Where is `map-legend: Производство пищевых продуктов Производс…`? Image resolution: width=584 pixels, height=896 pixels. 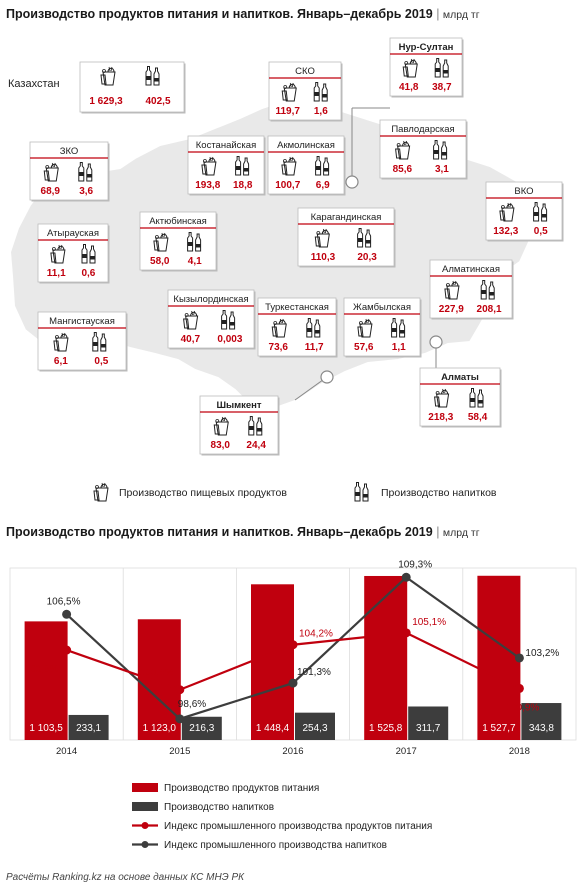
map-legend: Производство пищевых продуктов Производс… is located at coordinates (295, 492).